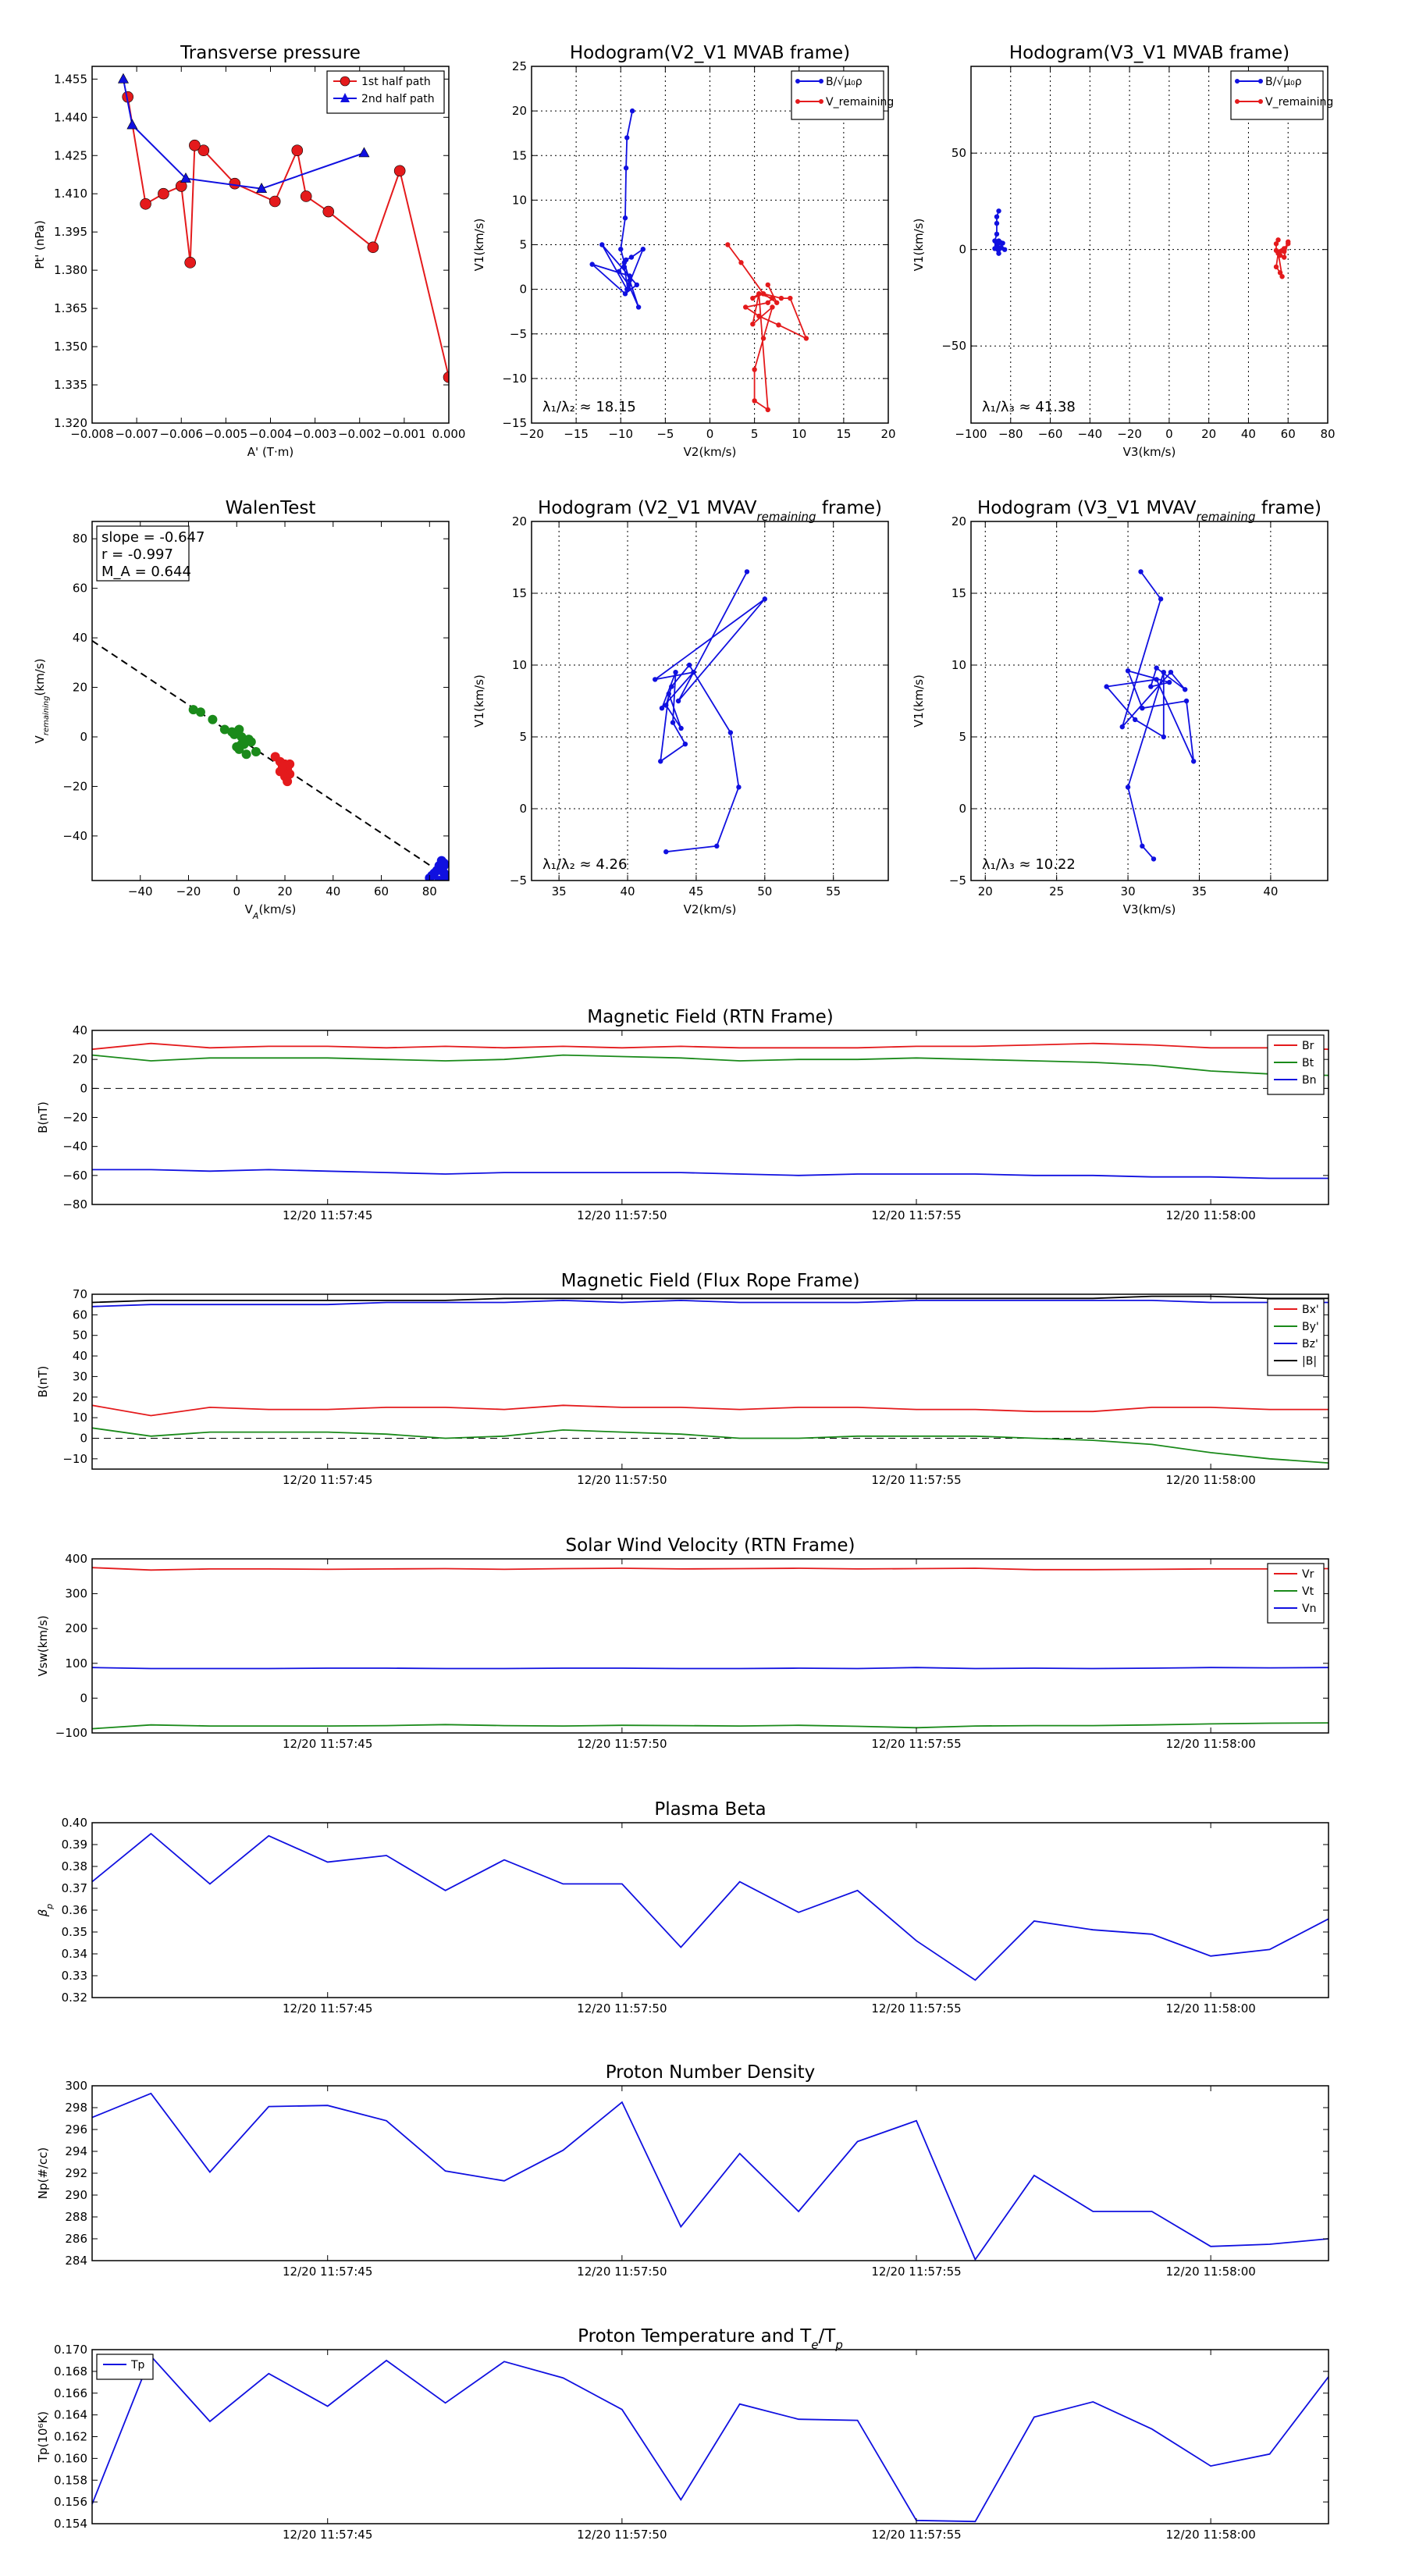 The width and height of the screenshot is (1405, 2576). I want to click on x-axis-label: V3(km/s), so click(1150, 452).